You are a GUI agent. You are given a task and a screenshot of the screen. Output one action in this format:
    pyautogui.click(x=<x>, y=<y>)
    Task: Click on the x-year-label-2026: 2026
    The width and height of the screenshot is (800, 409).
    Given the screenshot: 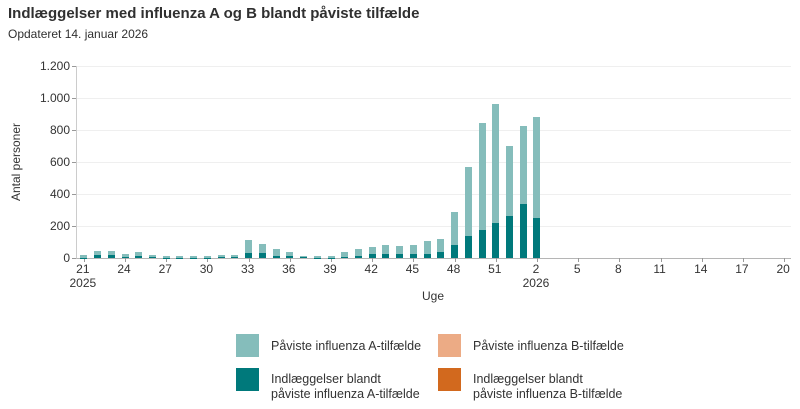 What is the action you would take?
    pyautogui.click(x=536, y=283)
    